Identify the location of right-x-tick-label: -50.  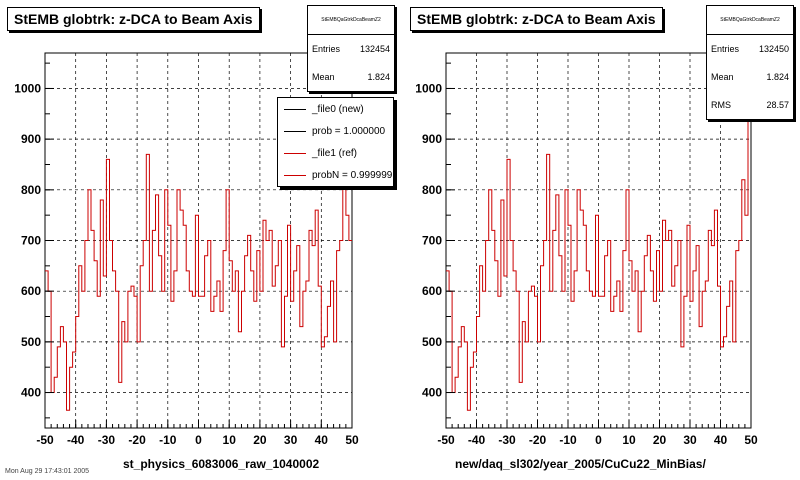
(446, 440).